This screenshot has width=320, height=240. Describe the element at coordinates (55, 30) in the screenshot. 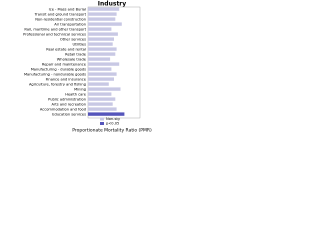

I see `y-tick-label: Rail, maritime and other transport` at that location.